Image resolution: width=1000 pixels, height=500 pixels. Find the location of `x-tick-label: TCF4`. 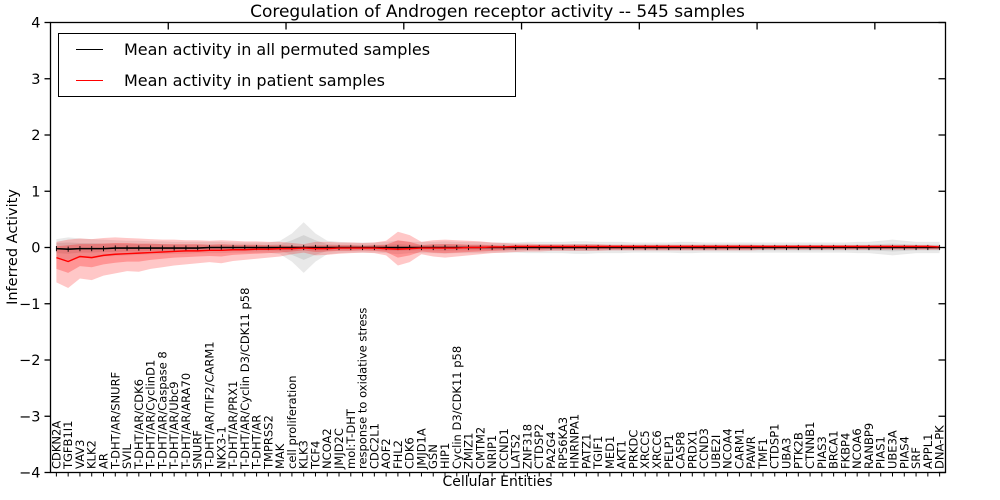

x-tick-label: TCF4 is located at coordinates (315, 455).